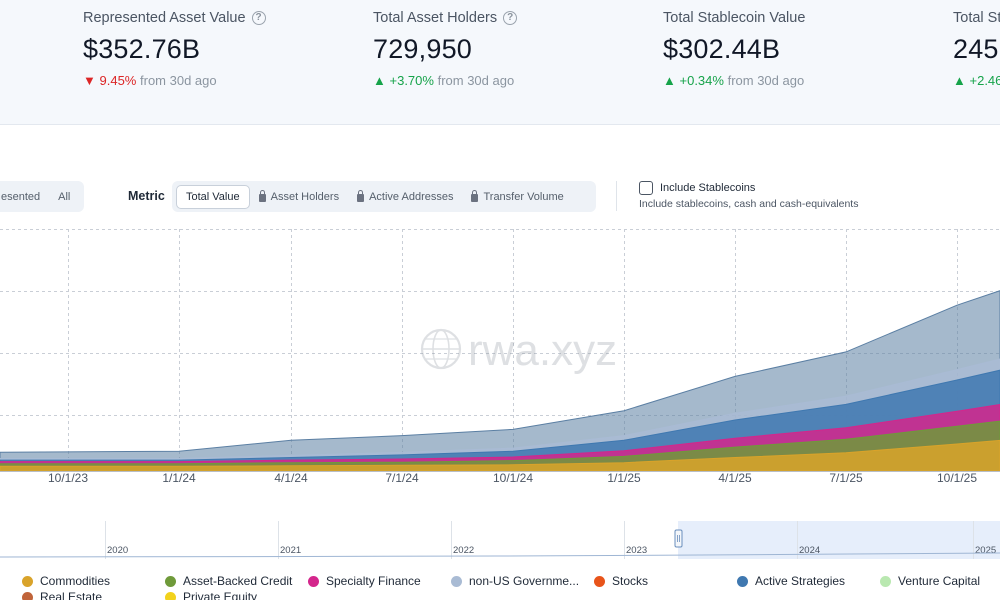 This screenshot has width=1000, height=600. Describe the element at coordinates (213, 196) in the screenshot. I see `metric-total-value: Total Value` at that location.